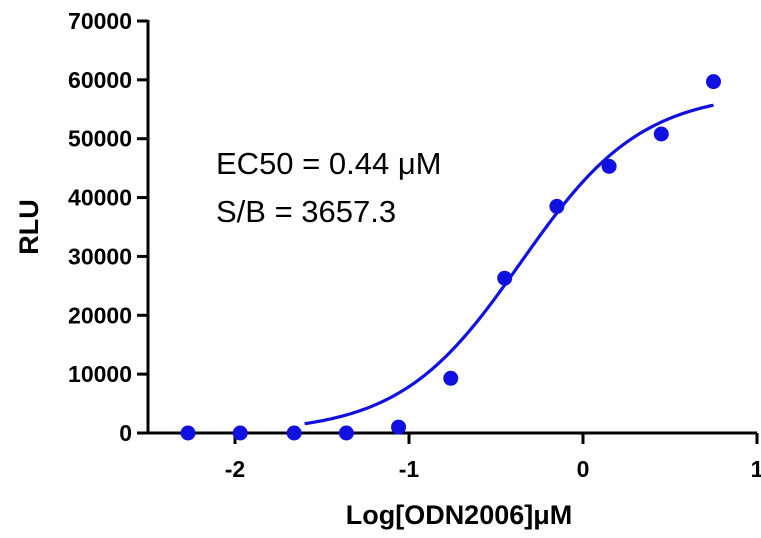  I want to click on y-ticks: 0 10000 20000 30000 40000 50000 60000 70000, so click(108, 227).